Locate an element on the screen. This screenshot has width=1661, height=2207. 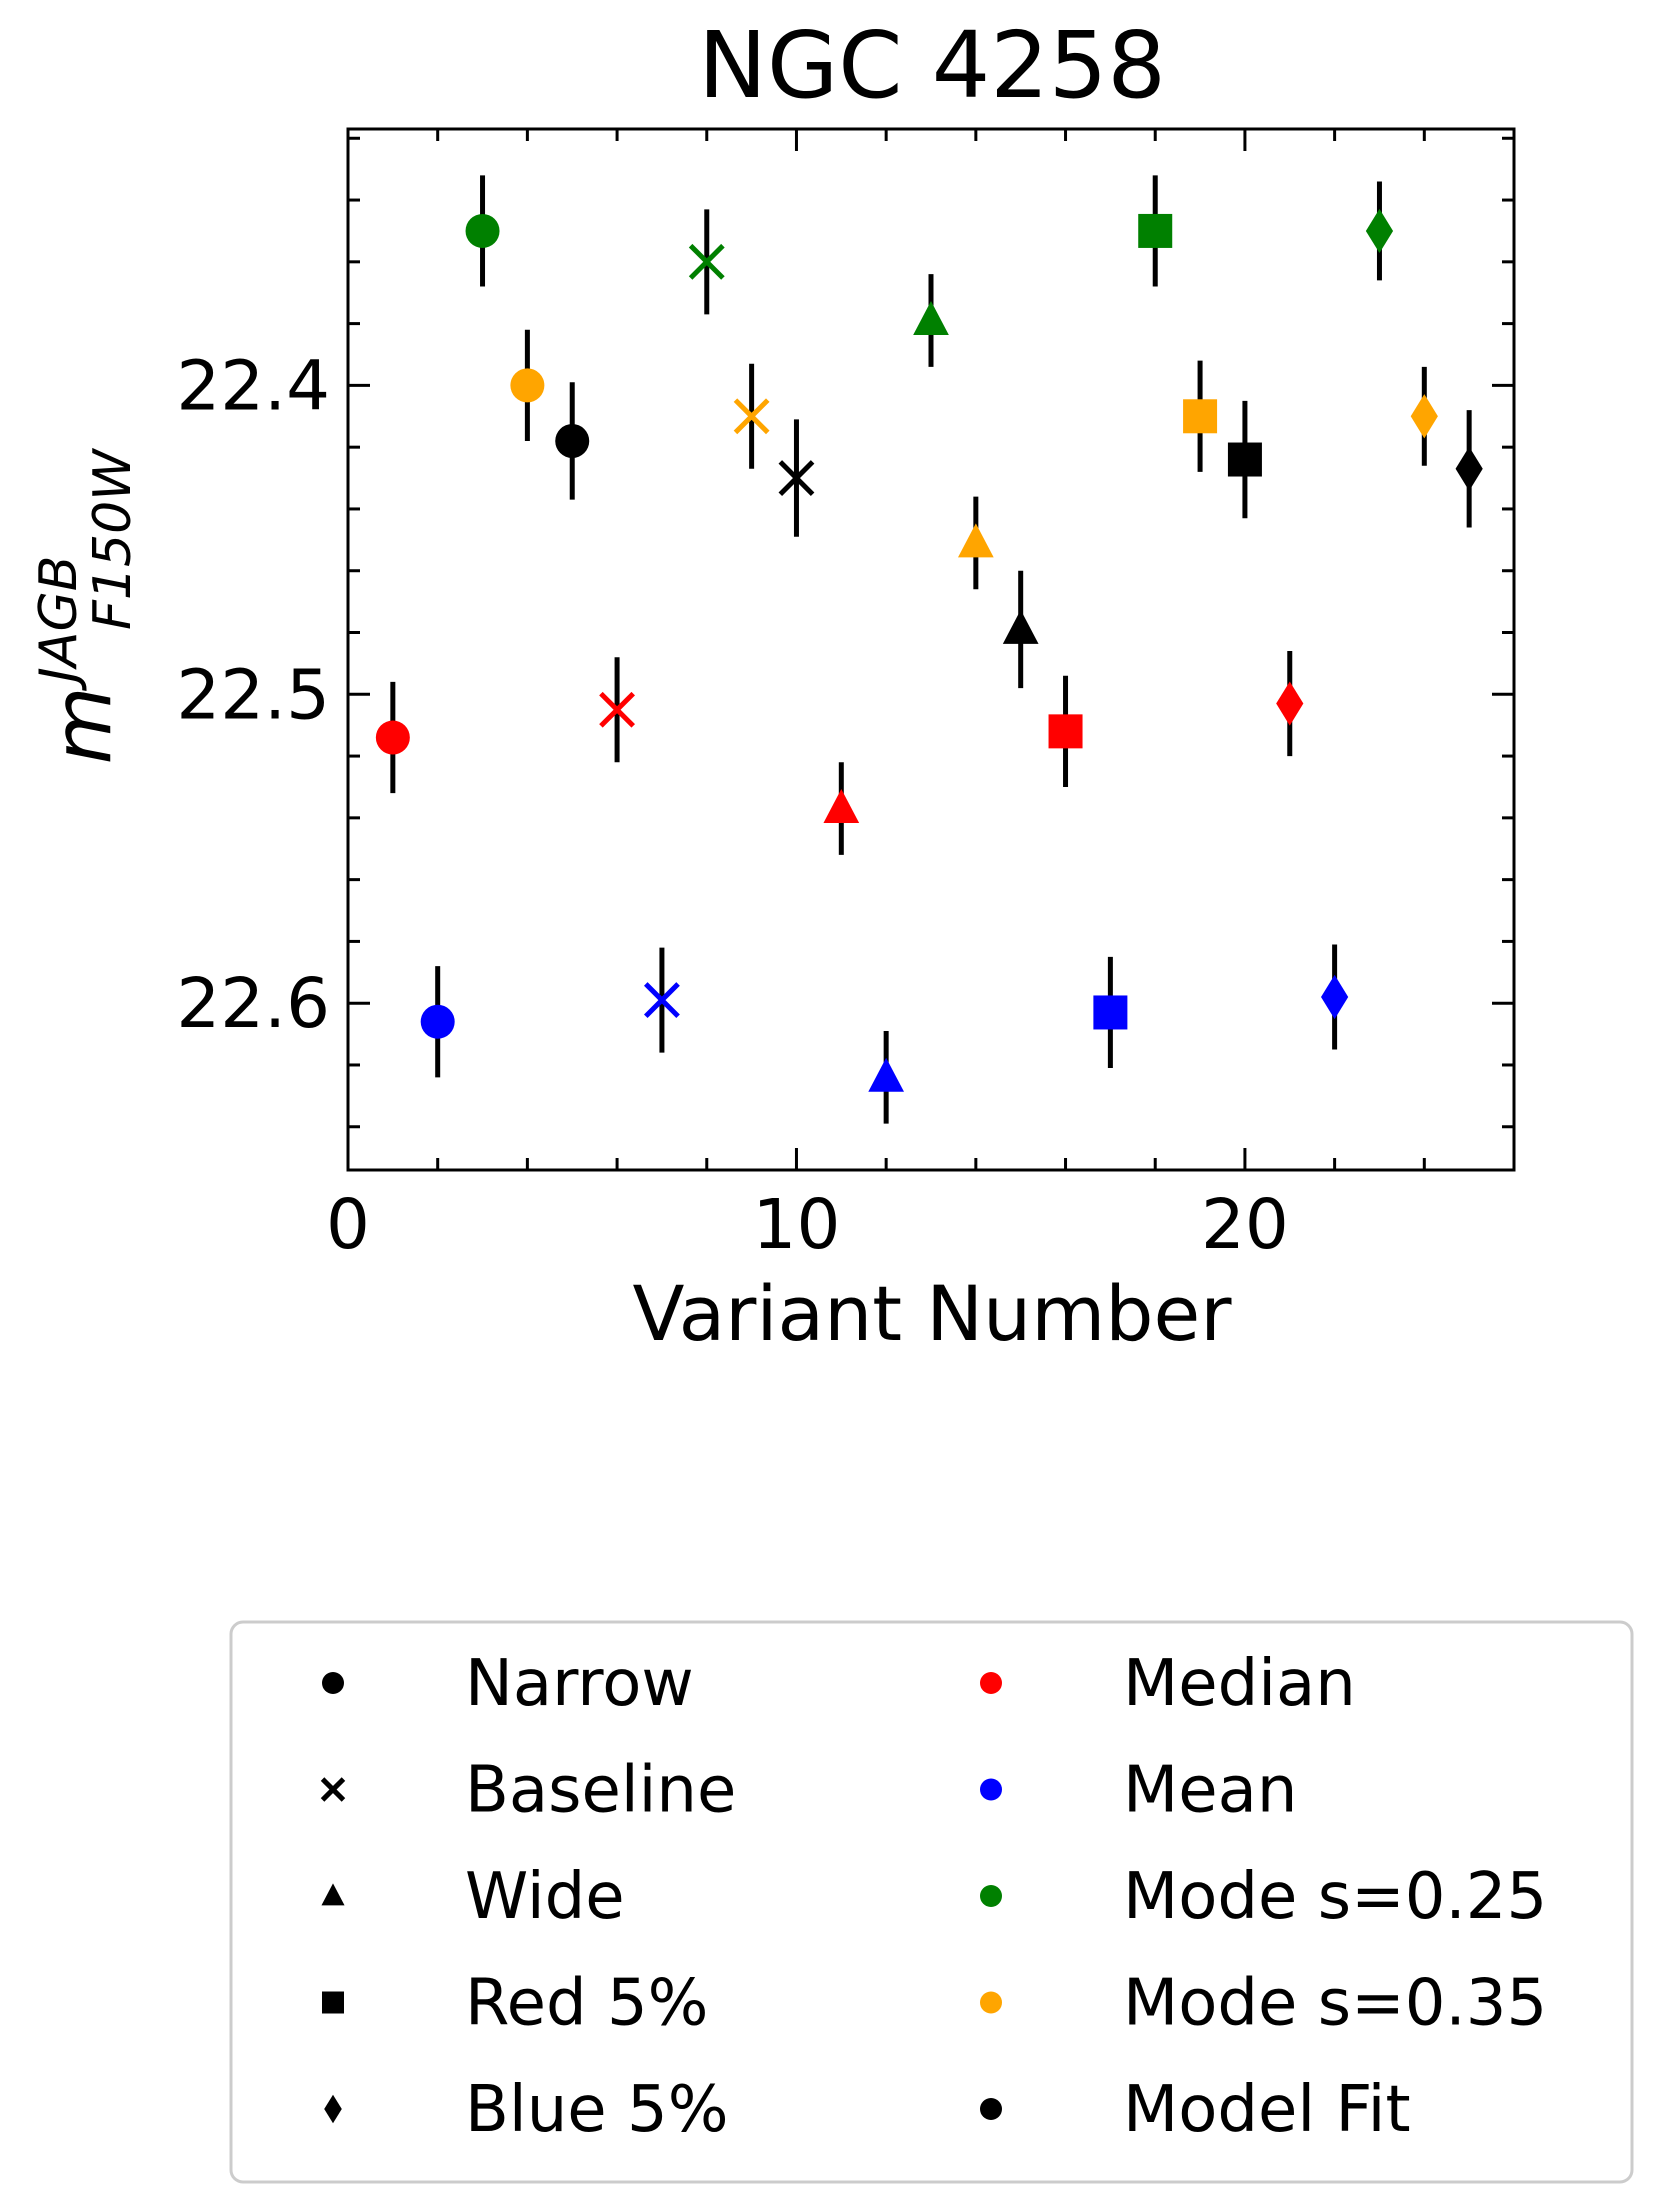
y-axis-label-subscript: F150W is located at coordinates (113, 538).